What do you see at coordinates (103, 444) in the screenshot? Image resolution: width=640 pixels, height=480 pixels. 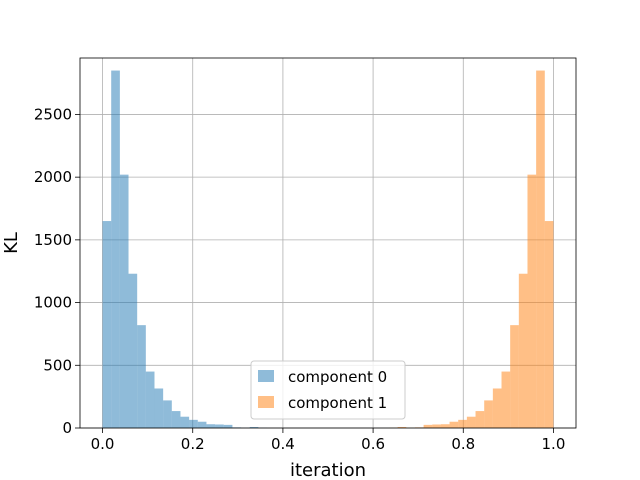 I see `x-tick-label: 0.0` at bounding box center [103, 444].